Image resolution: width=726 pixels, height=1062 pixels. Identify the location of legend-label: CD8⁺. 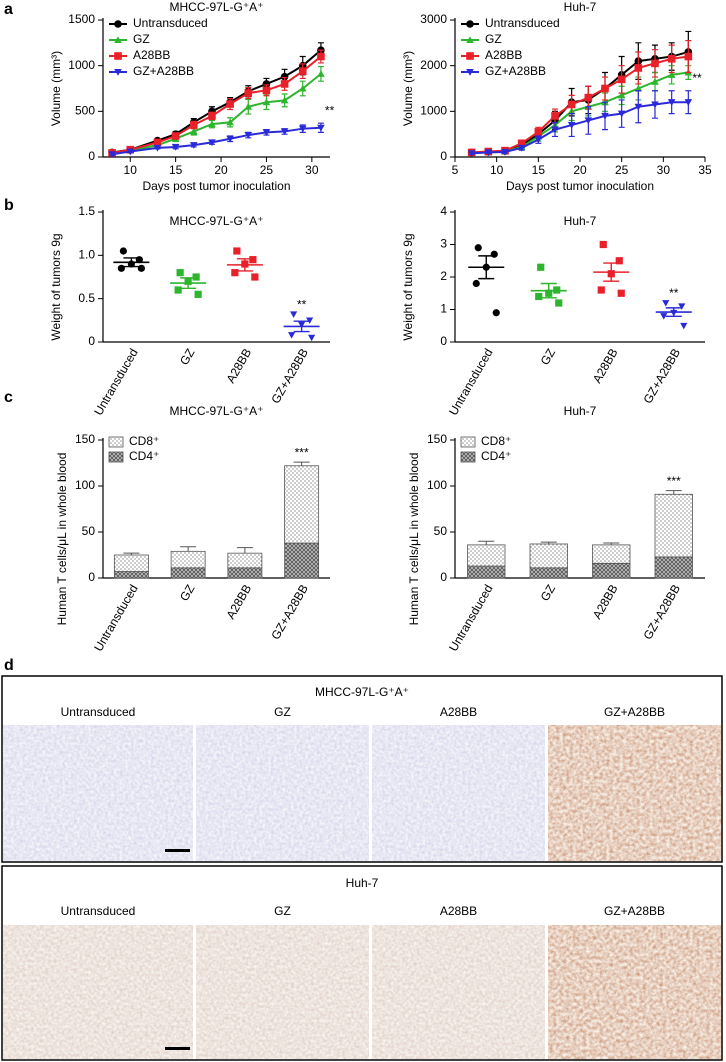
(144, 441).